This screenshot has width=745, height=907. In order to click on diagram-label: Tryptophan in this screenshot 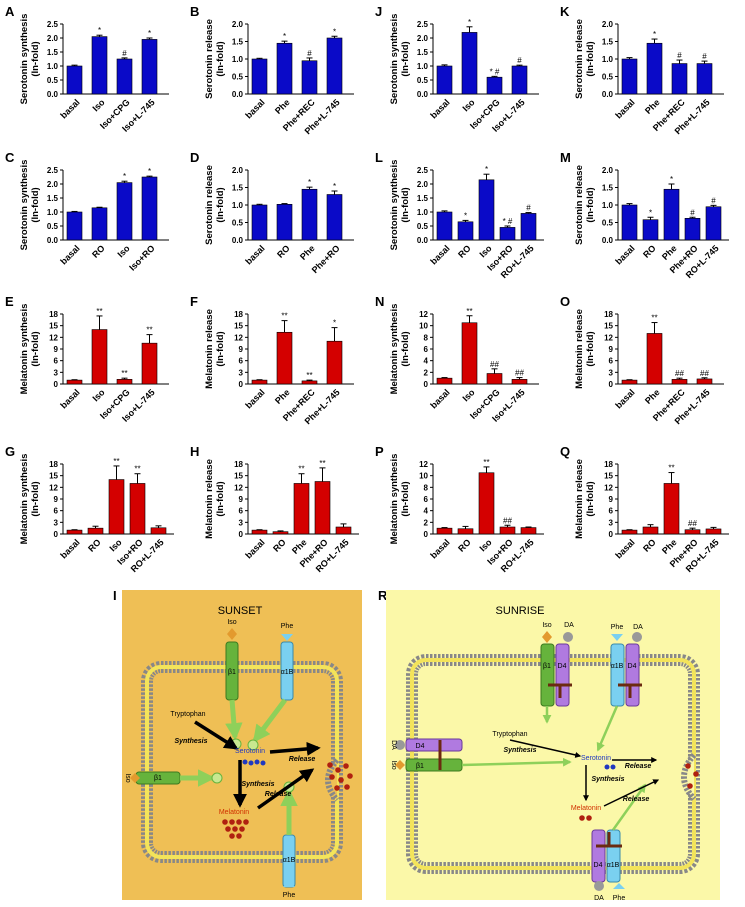, I will do `click(509, 734)`.